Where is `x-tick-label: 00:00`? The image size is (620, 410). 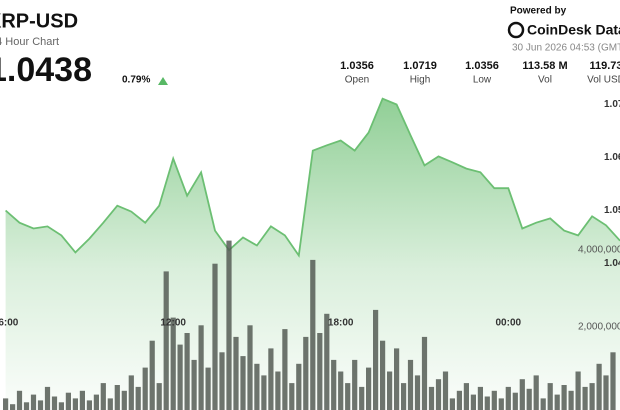 x-tick-label: 00:00 is located at coordinates (508, 323).